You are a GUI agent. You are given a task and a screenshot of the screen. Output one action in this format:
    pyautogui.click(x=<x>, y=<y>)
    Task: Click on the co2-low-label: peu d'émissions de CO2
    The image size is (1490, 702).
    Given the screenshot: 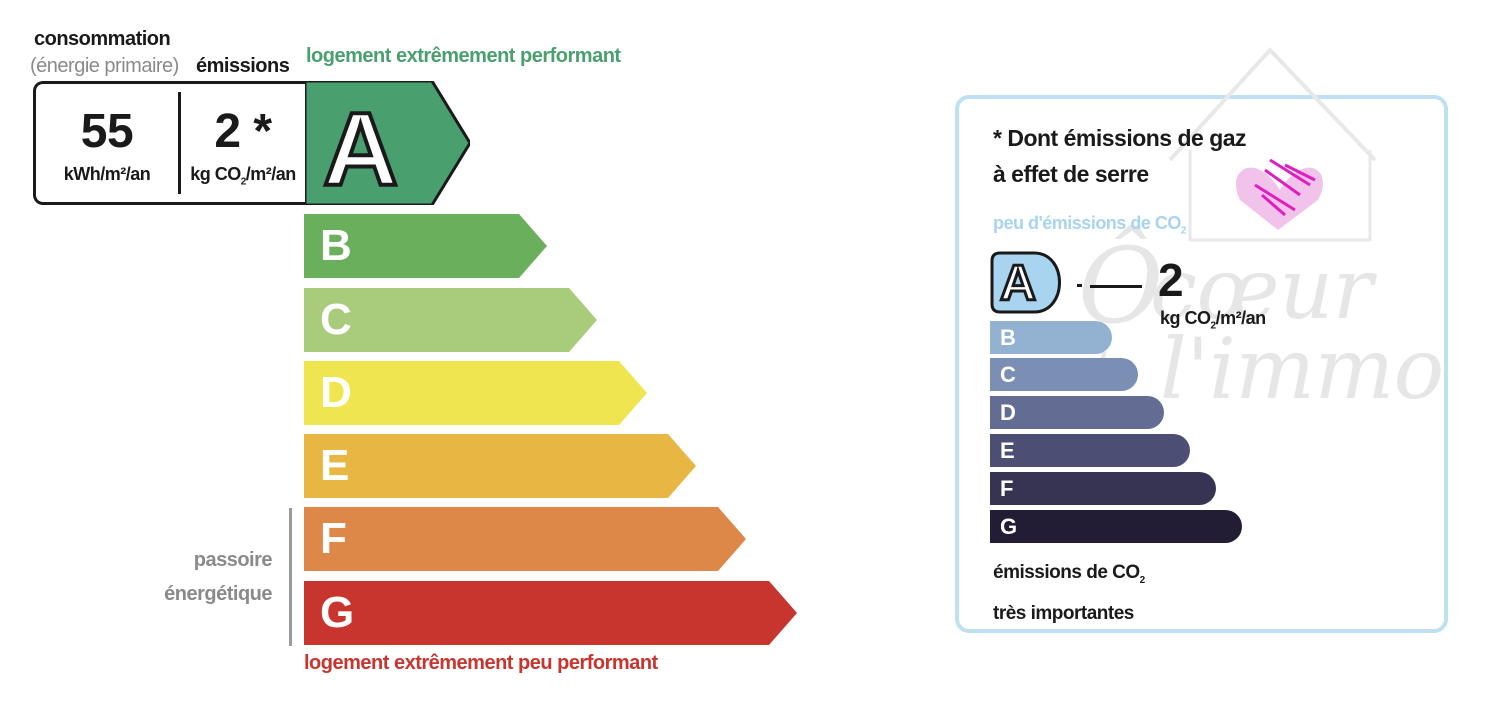 What is the action you would take?
    pyautogui.click(x=1089, y=225)
    